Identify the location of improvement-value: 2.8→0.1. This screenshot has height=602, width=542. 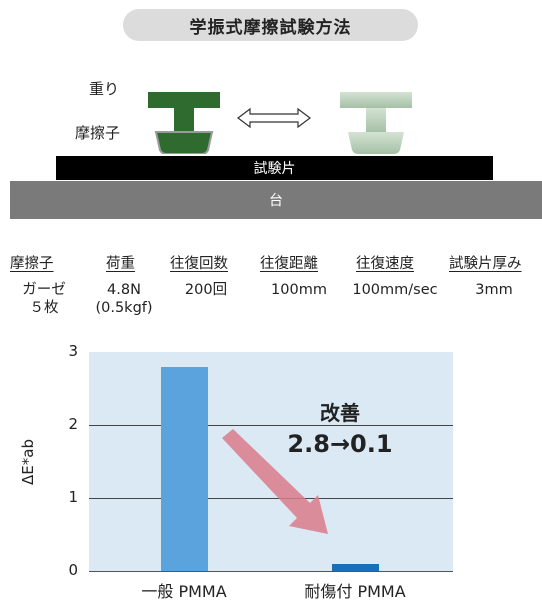
(340, 444).